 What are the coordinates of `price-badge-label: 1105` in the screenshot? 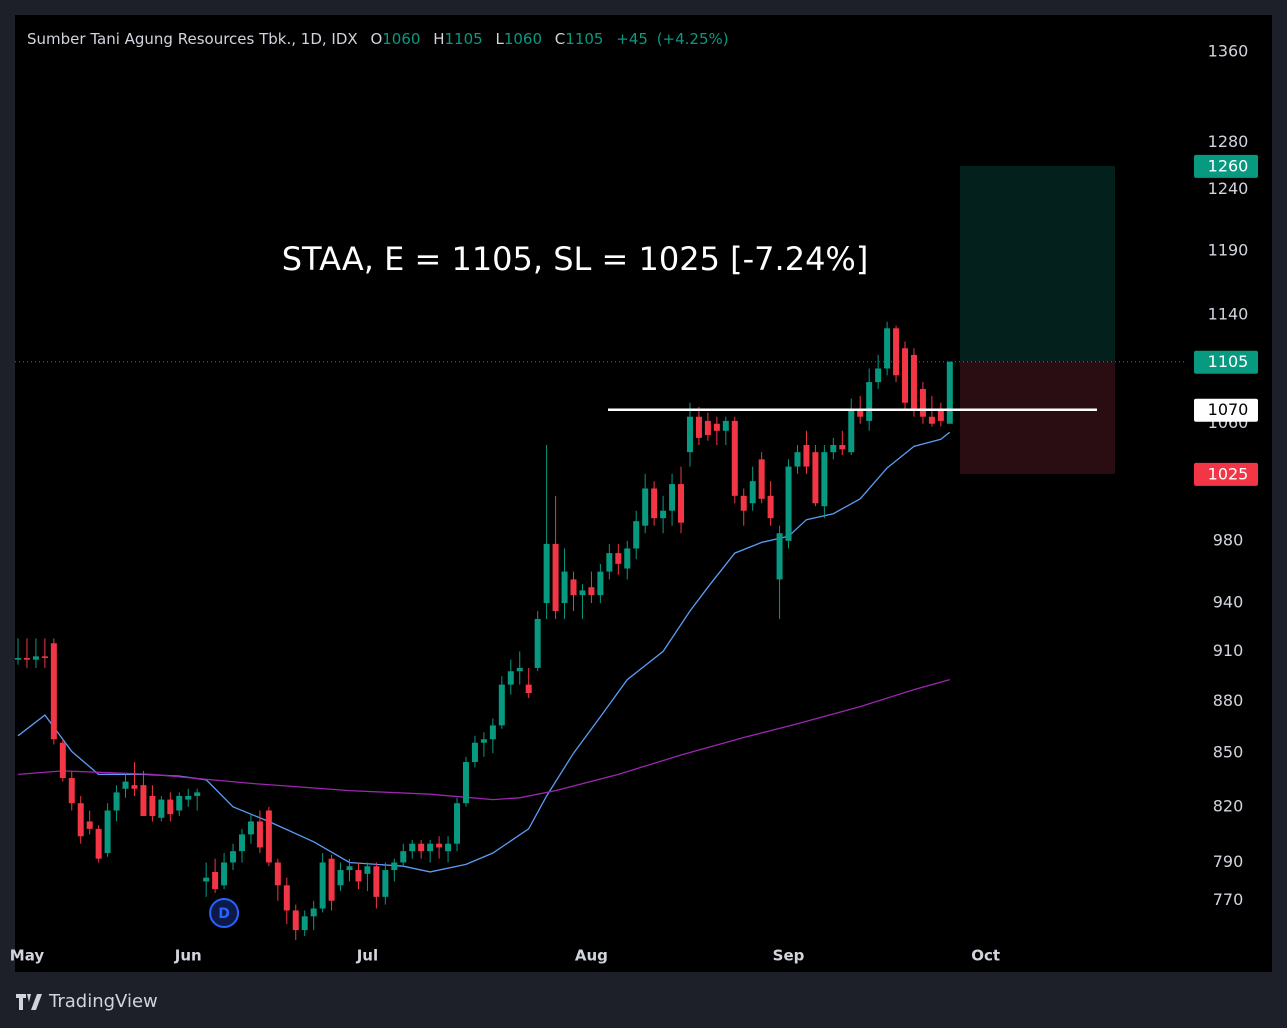 It's located at (1228, 361).